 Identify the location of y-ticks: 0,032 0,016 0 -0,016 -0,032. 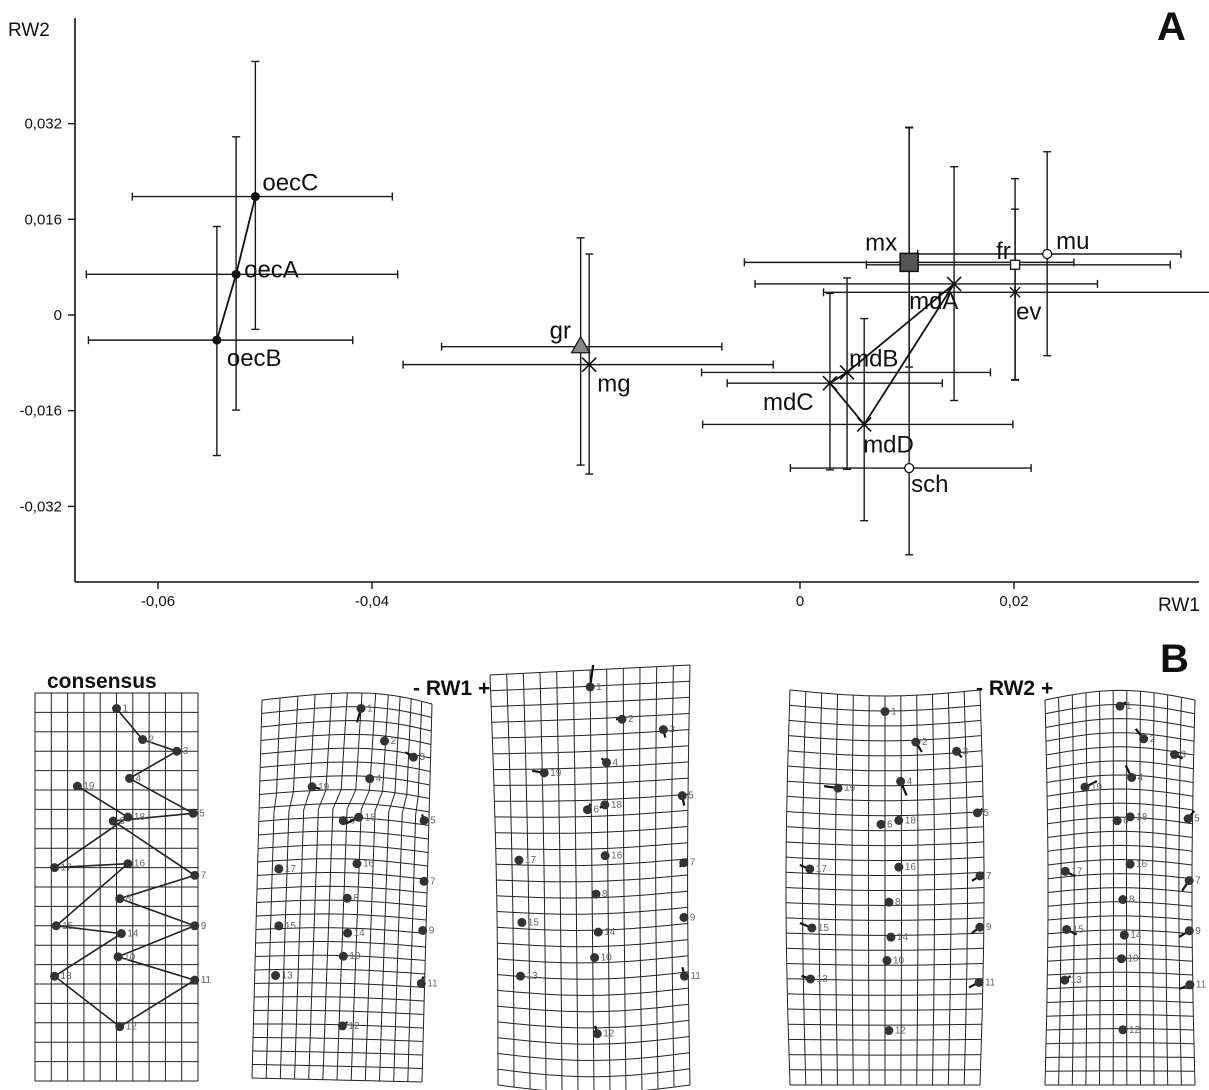
(47, 315).